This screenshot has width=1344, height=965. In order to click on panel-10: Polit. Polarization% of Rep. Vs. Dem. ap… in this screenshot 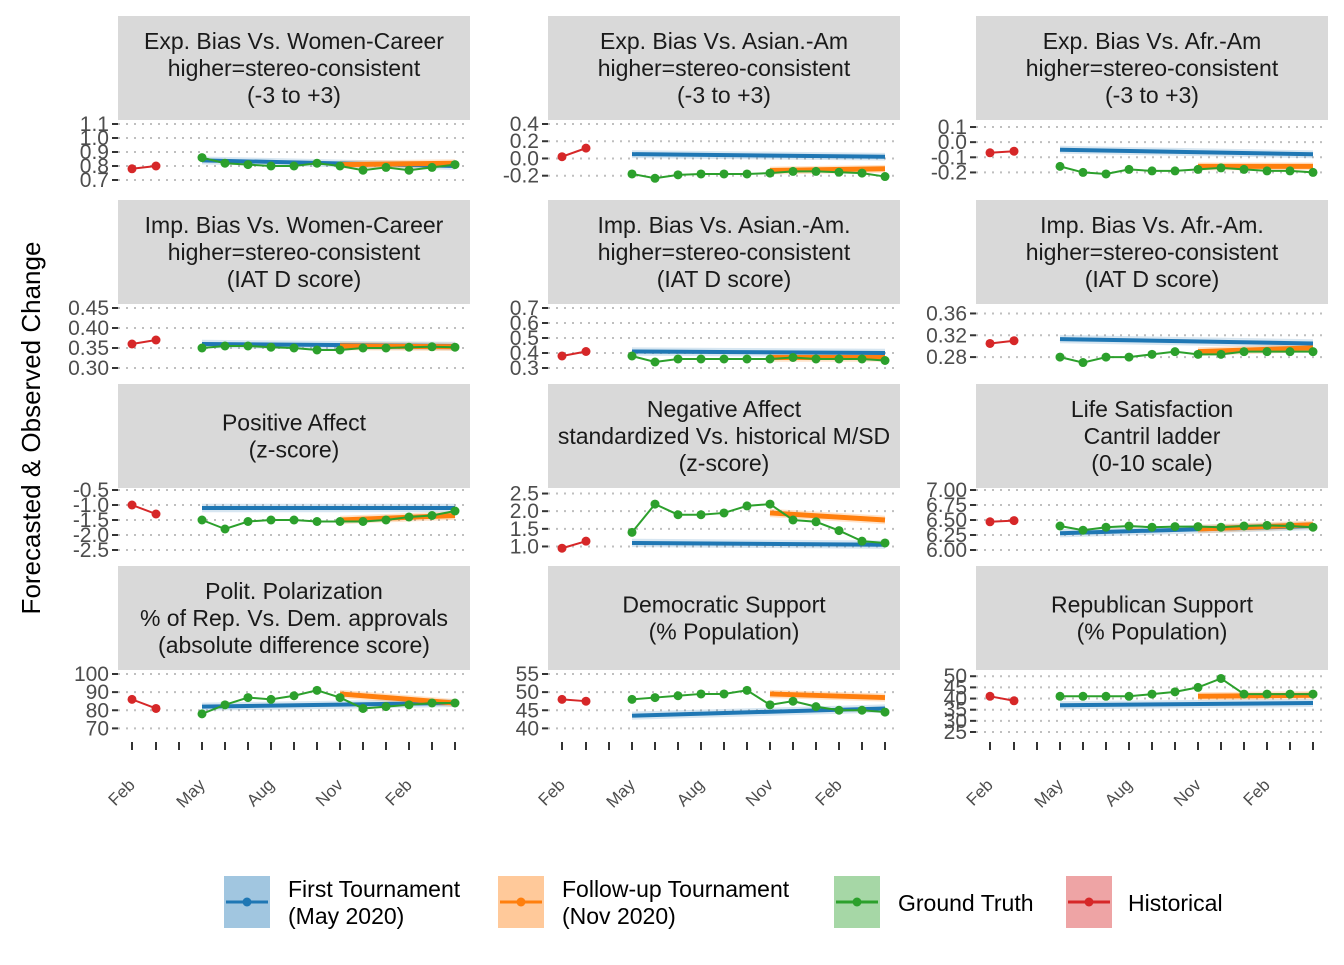, I will do `click(272, 689)`.